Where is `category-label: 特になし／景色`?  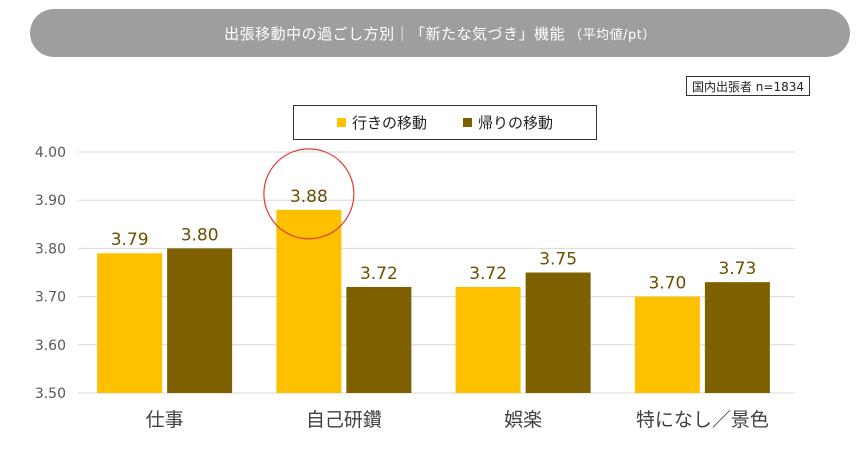 category-label: 特になし／景色 is located at coordinates (702, 420).